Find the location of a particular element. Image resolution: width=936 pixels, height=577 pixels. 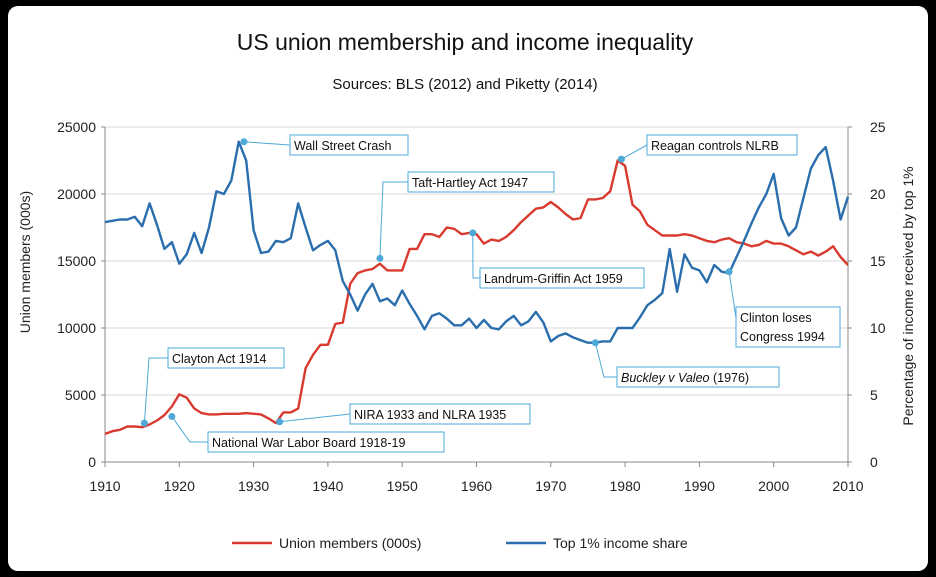

annotation-text: NIRA 1933 and NLRA 1935 is located at coordinates (430, 415).